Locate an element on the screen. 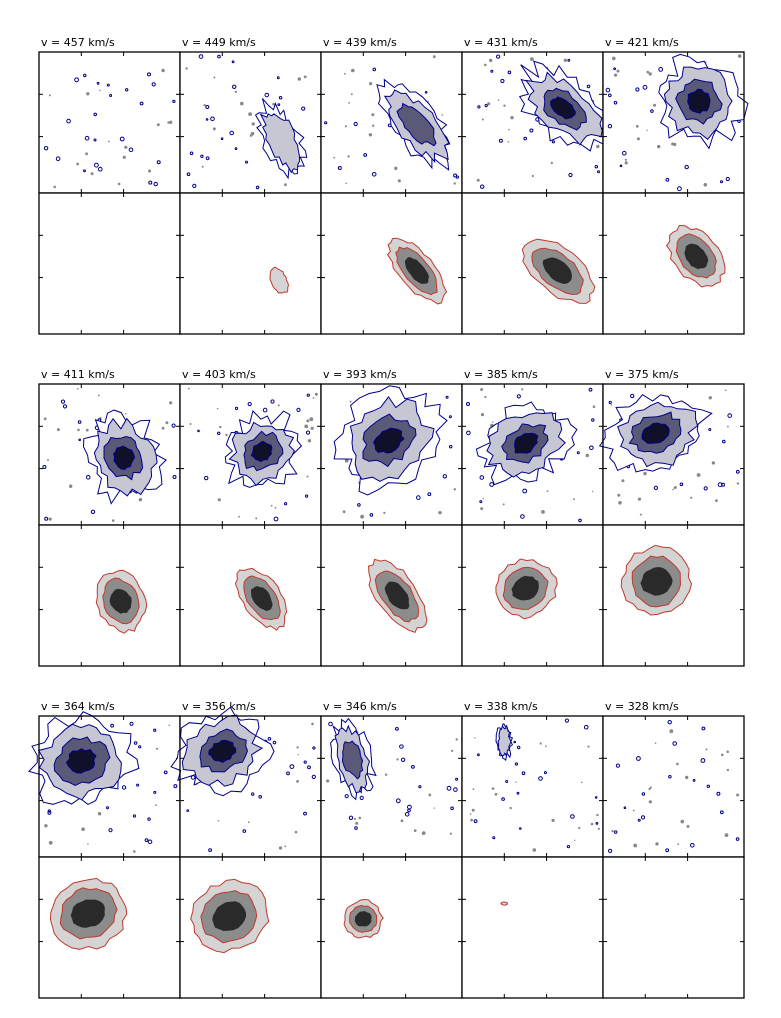 The width and height of the screenshot is (781, 1018). model-core is located at coordinates (87, 913).